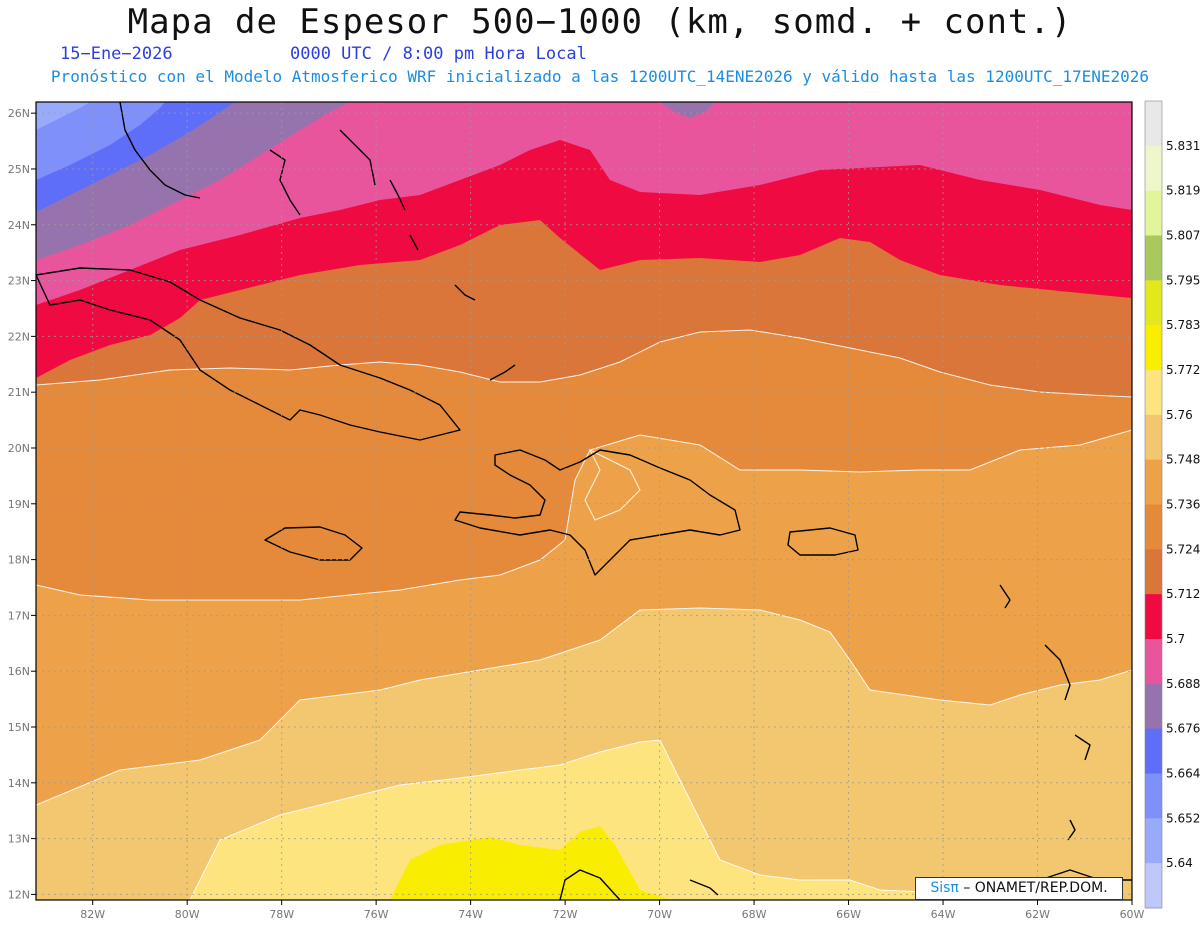 The width and height of the screenshot is (1200, 927). I want to click on lat-tick-label: 15N, so click(19, 727).